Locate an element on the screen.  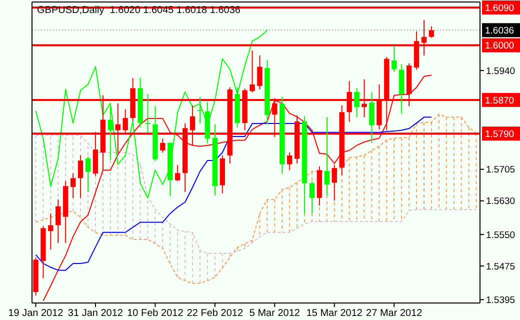
y-tick-label: 1.5475 is located at coordinates (501, 266).